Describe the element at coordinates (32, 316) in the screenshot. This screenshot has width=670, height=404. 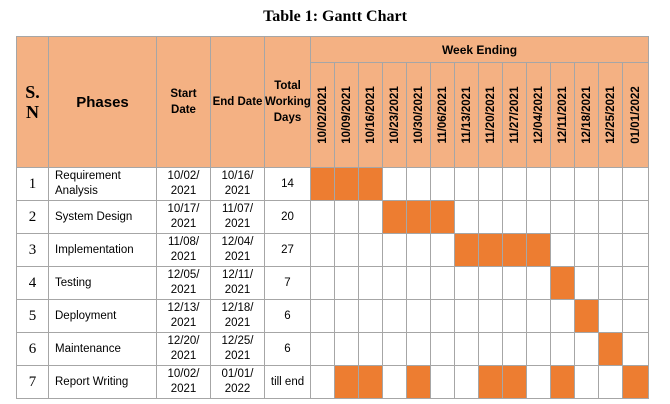
I see `row-number: 5` at that location.